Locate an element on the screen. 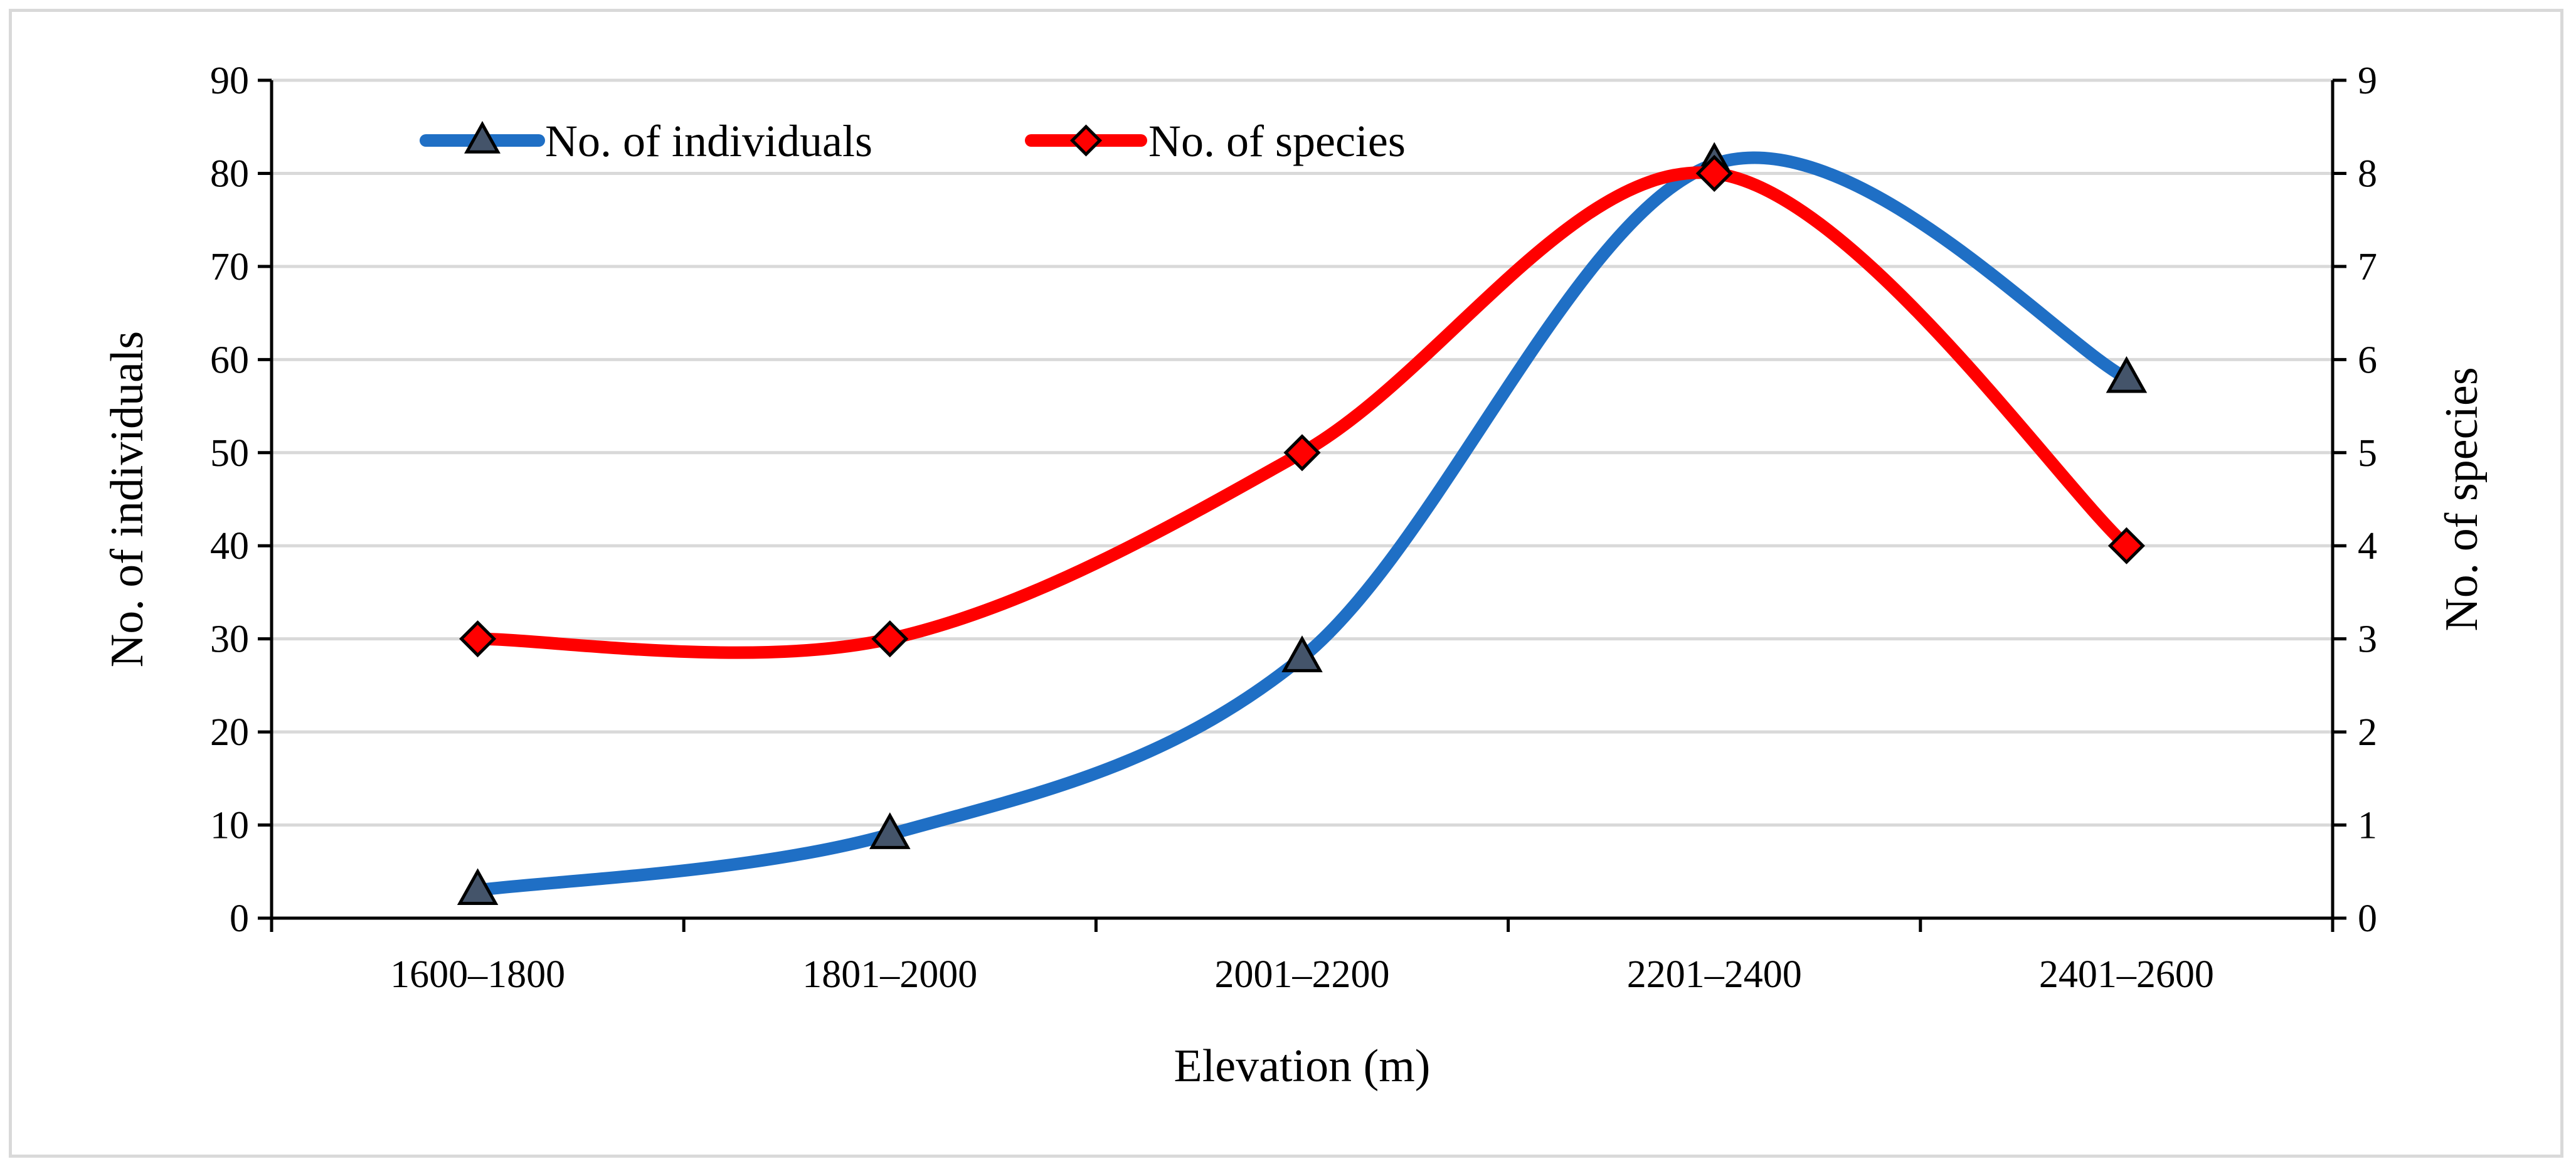  y-tick-label-right: 5 is located at coordinates (2367, 454).